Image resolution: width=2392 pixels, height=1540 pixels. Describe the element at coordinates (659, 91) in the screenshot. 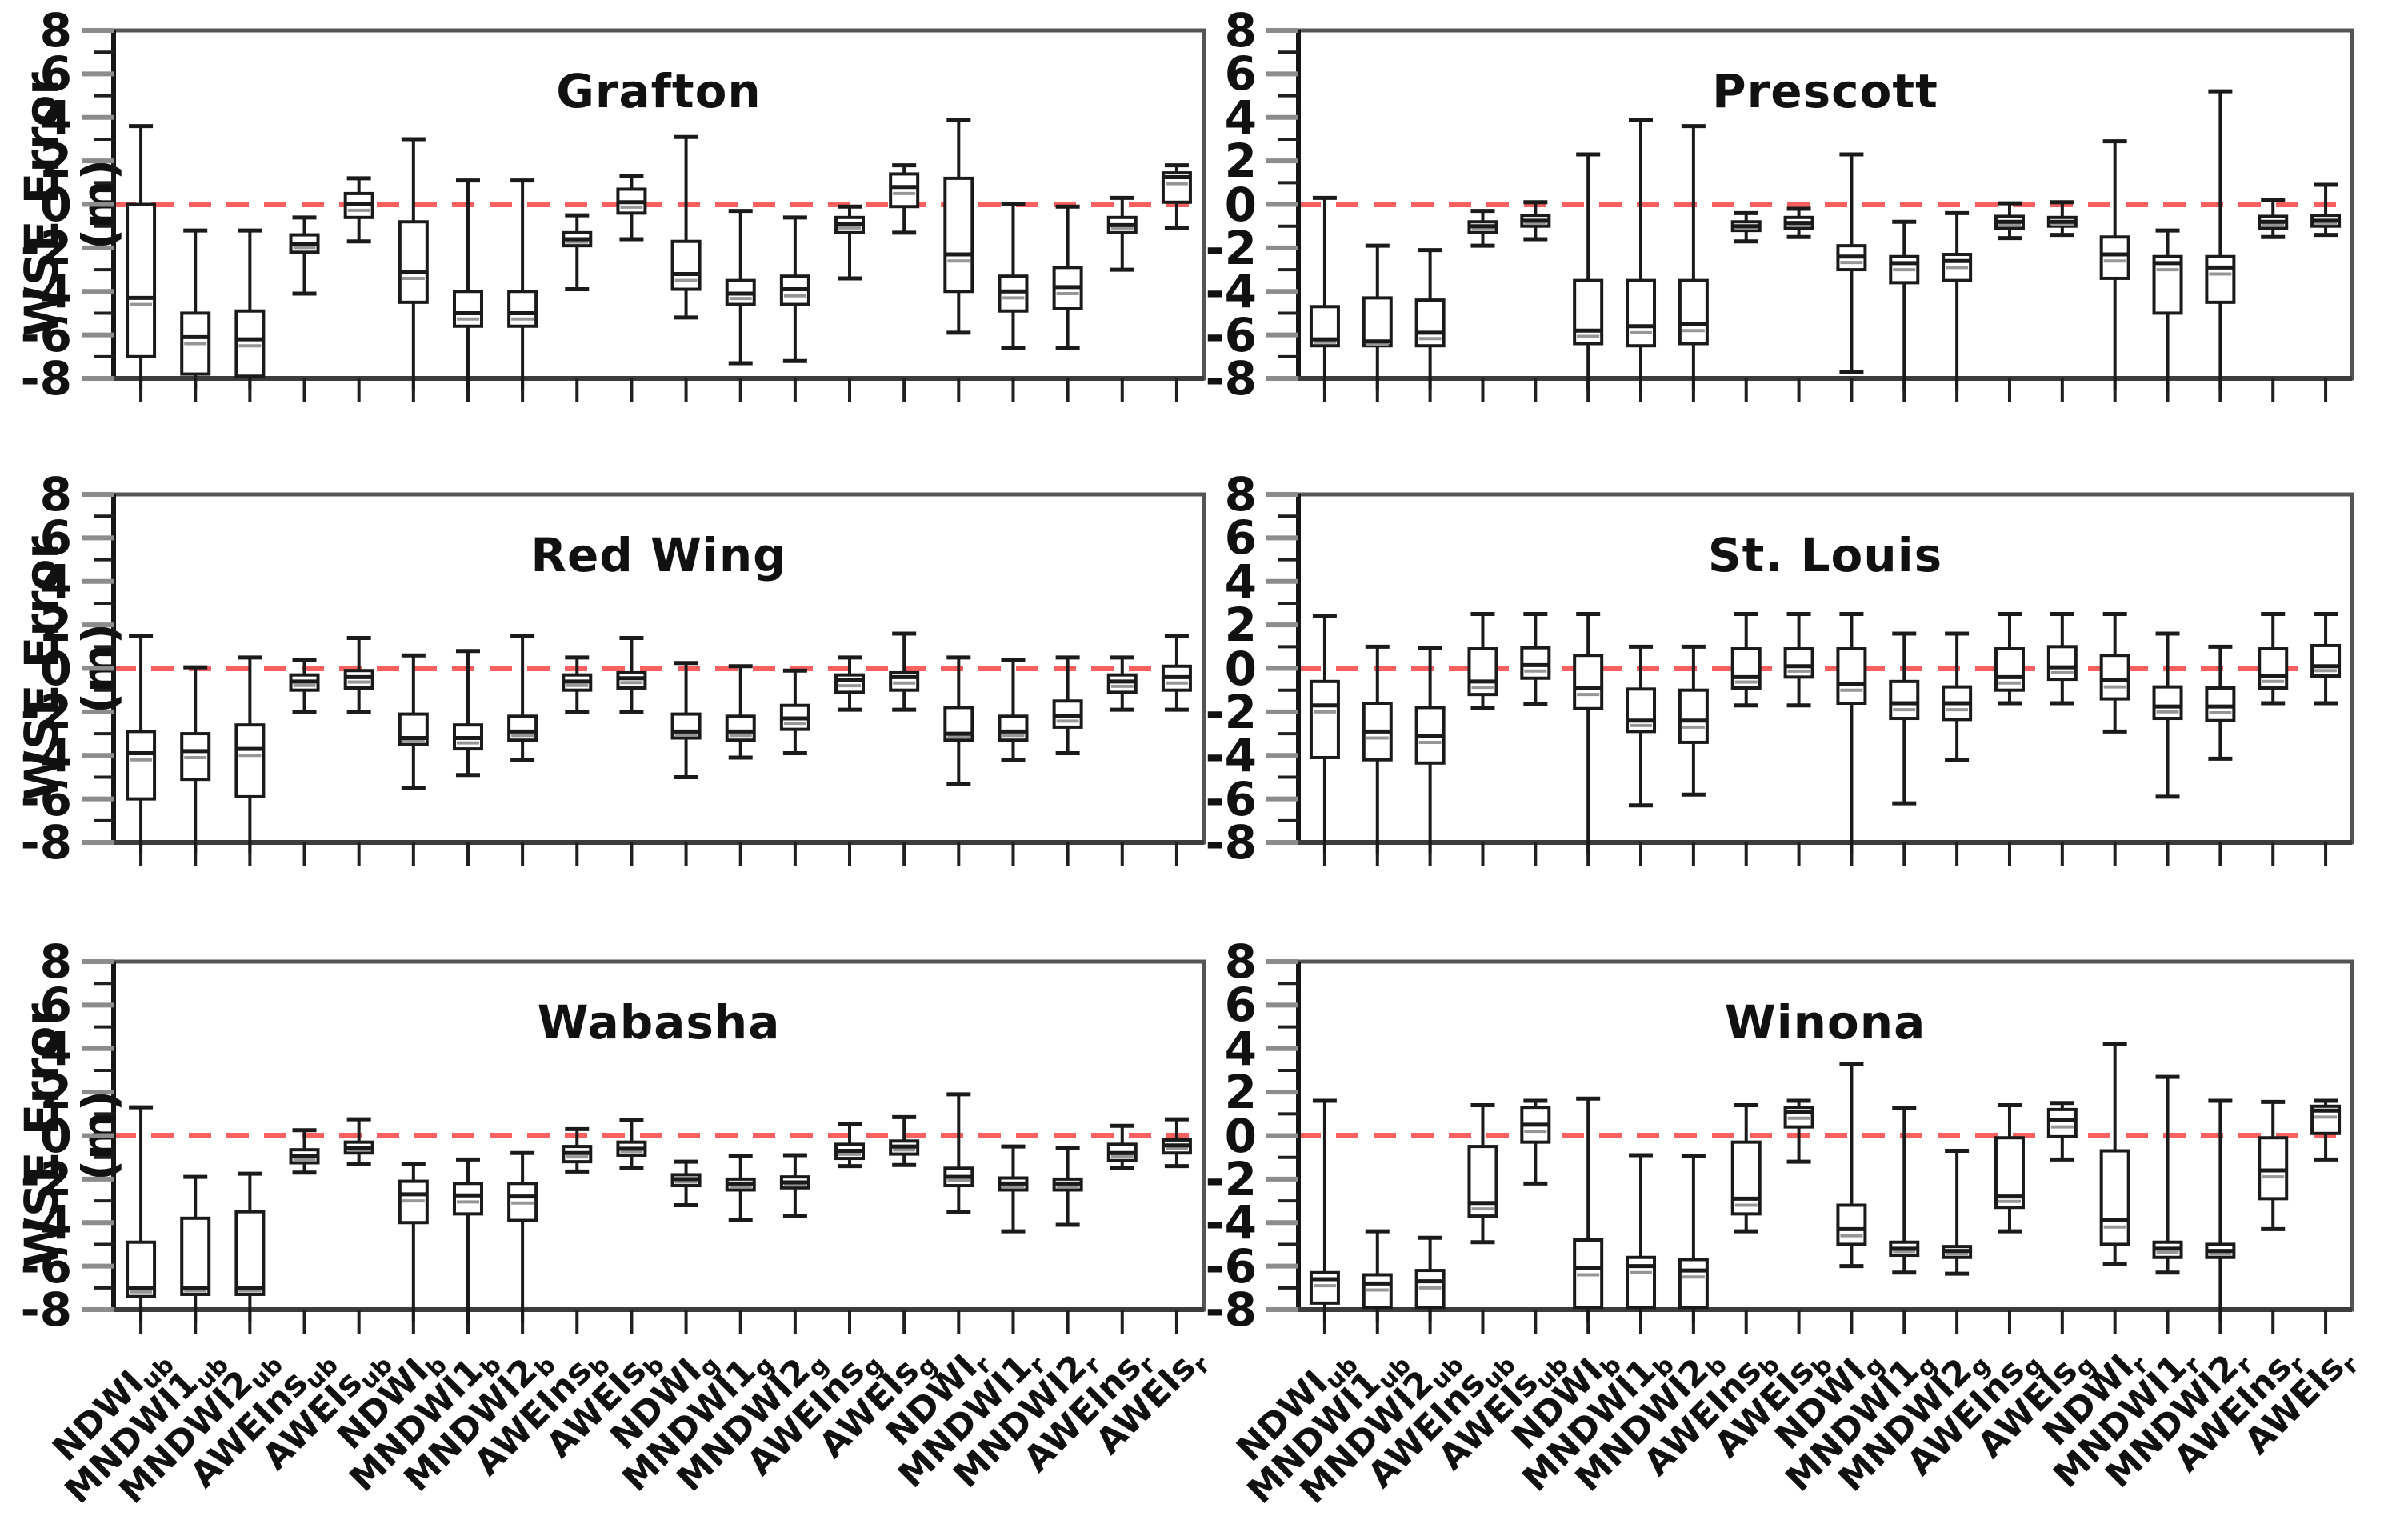

I see `panel-title-grafton: Grafton` at that location.